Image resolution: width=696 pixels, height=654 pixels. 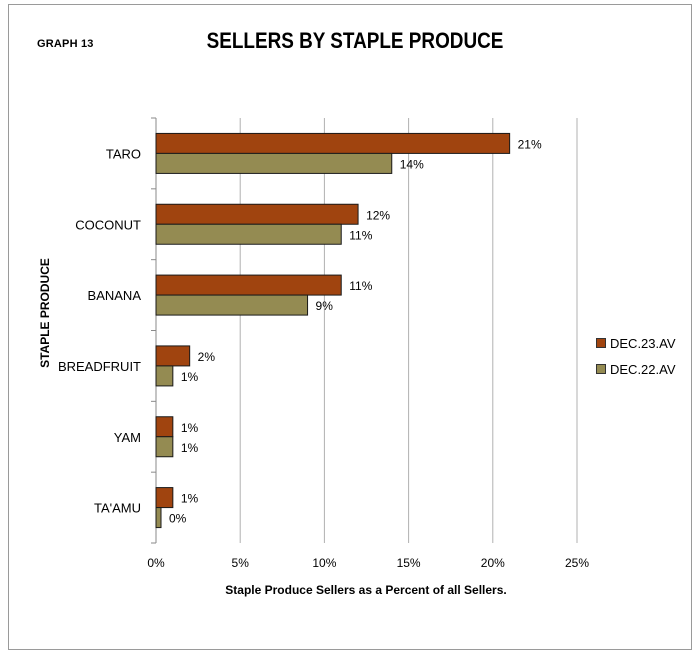 What do you see at coordinates (643, 369) in the screenshot?
I see `legend-label-dec22: DEC.22.AV` at bounding box center [643, 369].